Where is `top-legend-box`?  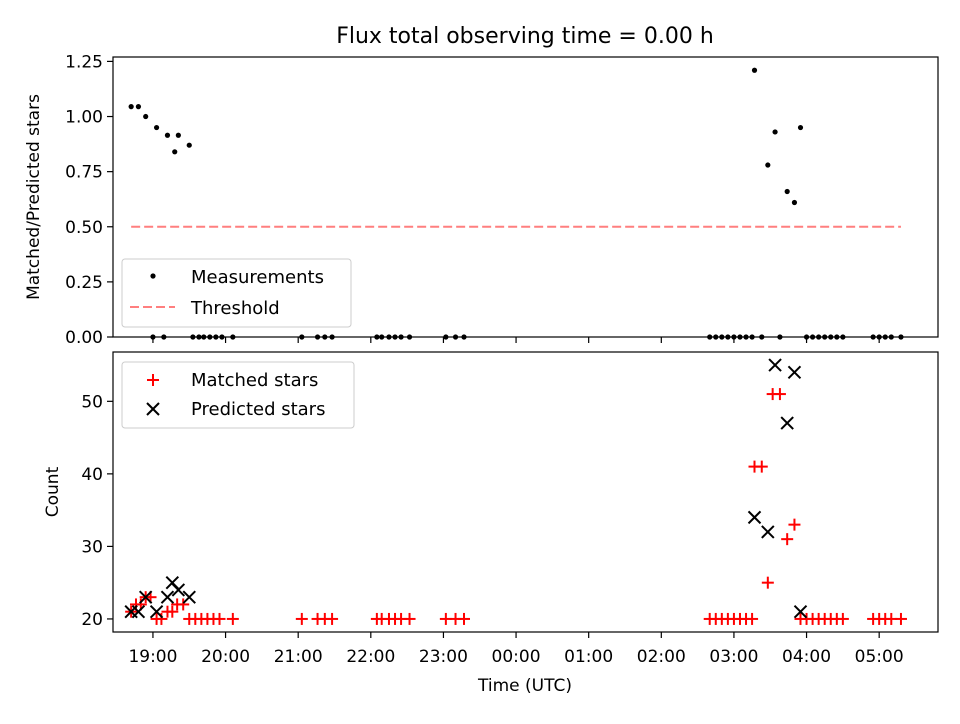
top-legend-box is located at coordinates (236, 293).